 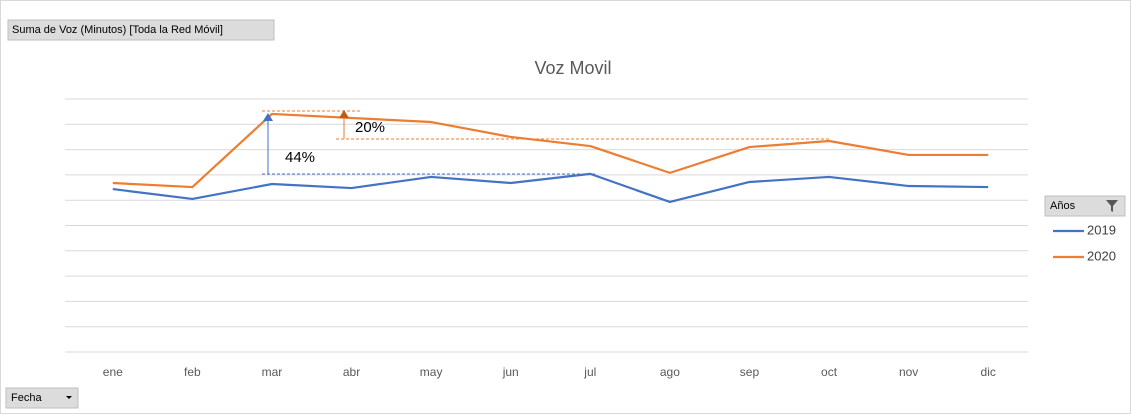 What do you see at coordinates (829, 372) in the screenshot?
I see `x-tick-label: oct` at bounding box center [829, 372].